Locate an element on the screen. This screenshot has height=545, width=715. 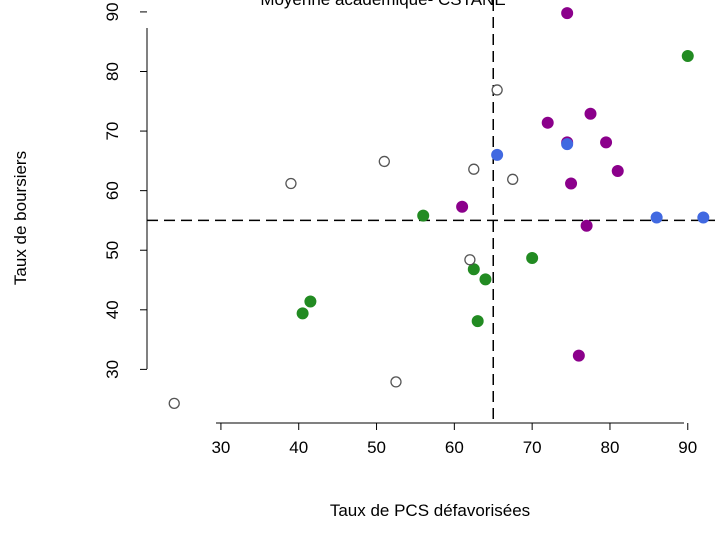
y-axis-title: Taux de boursiers is located at coordinates (20, 218).